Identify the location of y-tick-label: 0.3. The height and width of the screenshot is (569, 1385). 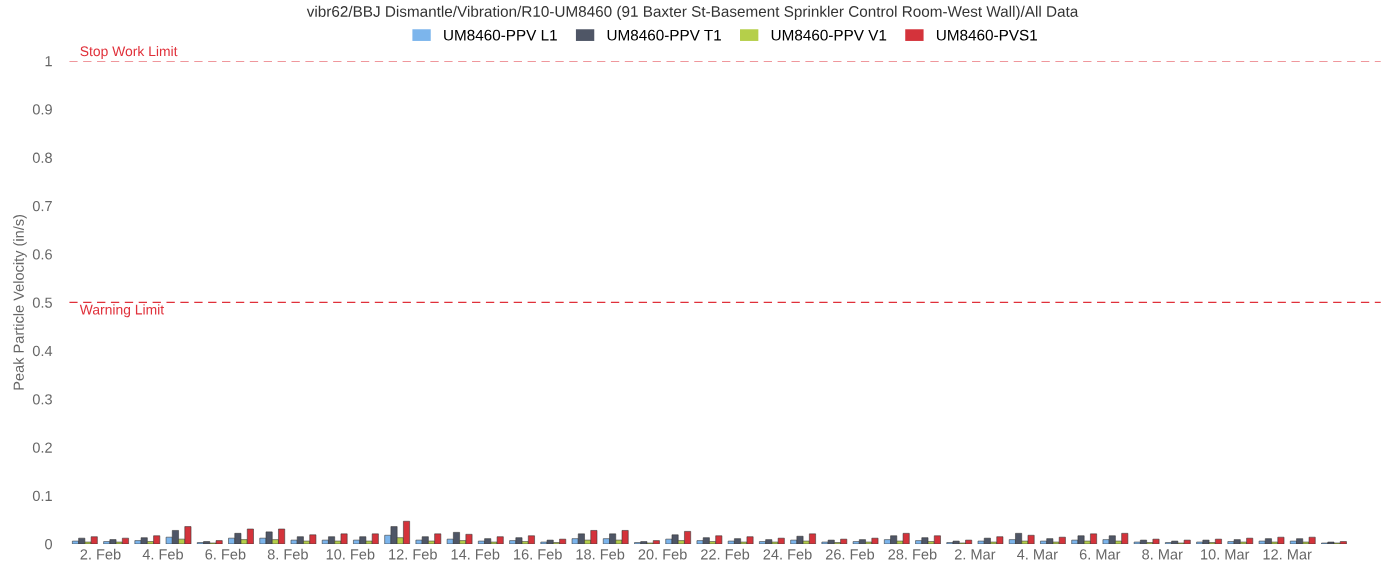
(42, 399).